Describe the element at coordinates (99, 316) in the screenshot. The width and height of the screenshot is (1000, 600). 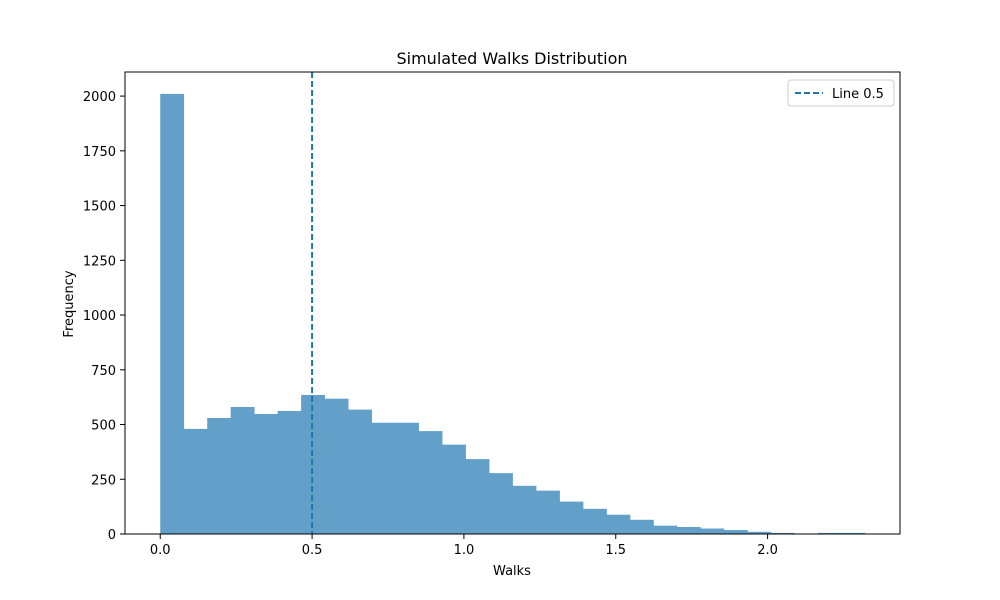
I see `y-tick-label: 1000` at that location.